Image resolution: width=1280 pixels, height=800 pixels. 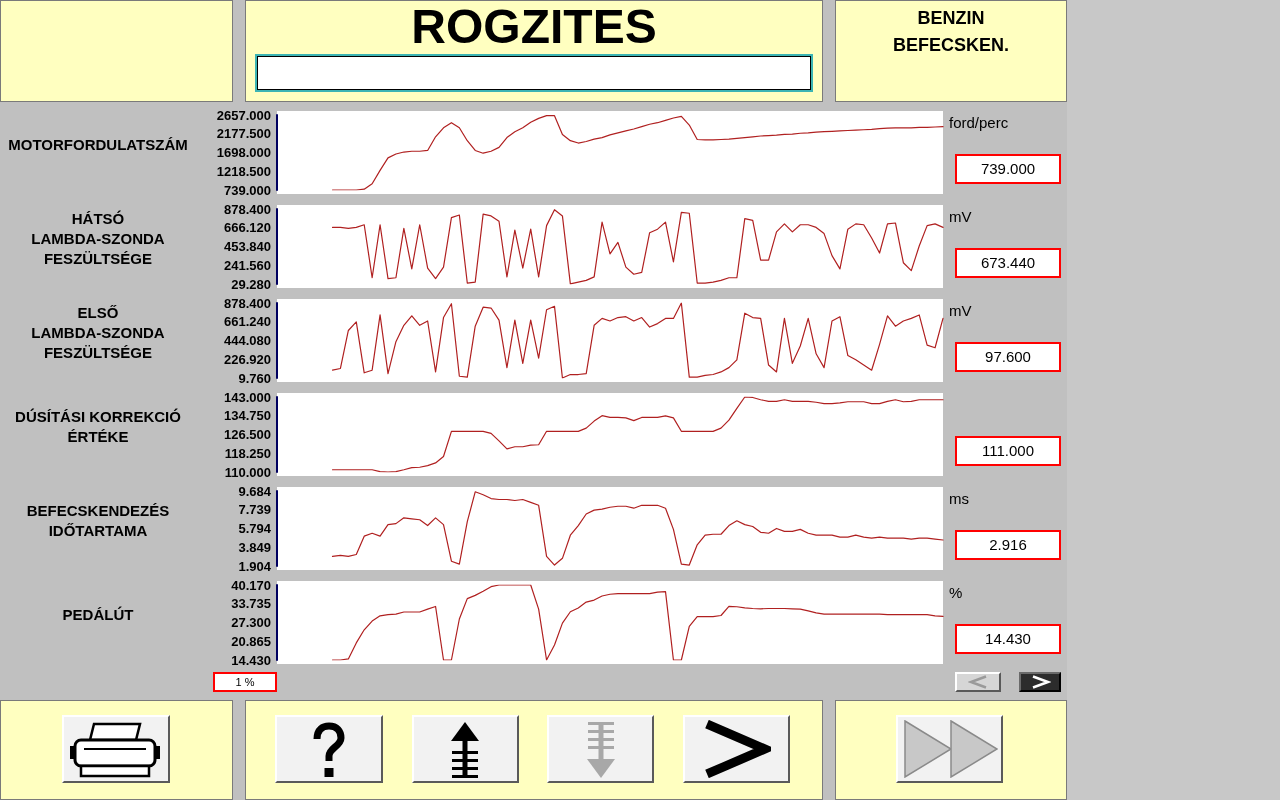 I want to click on y-tick-label: 14.430, so click(x=251, y=660).